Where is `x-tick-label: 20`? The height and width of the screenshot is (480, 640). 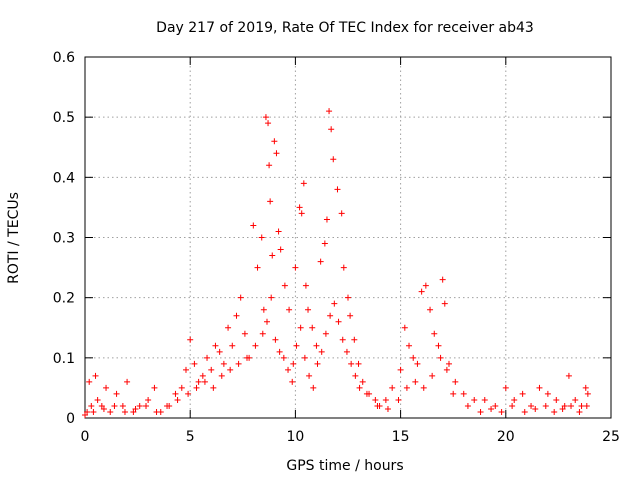 x-tick-label: 20 is located at coordinates (506, 437).